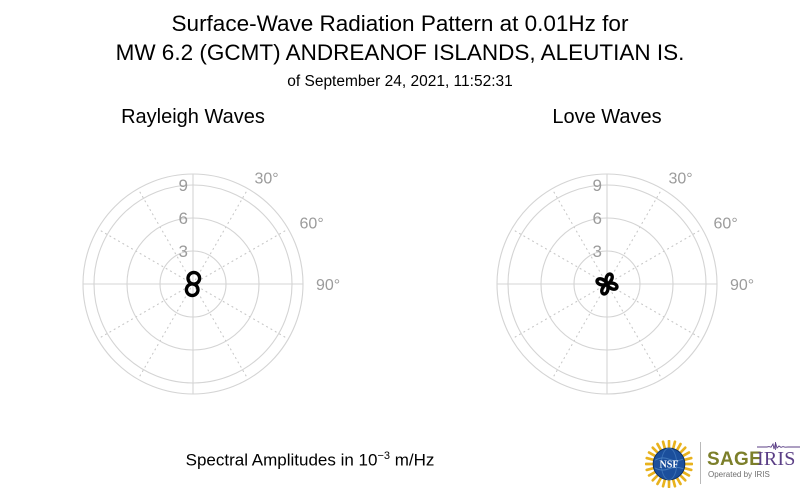  Describe the element at coordinates (739, 474) in the screenshot. I see `operated-by-text: Operated by IRIS` at that location.